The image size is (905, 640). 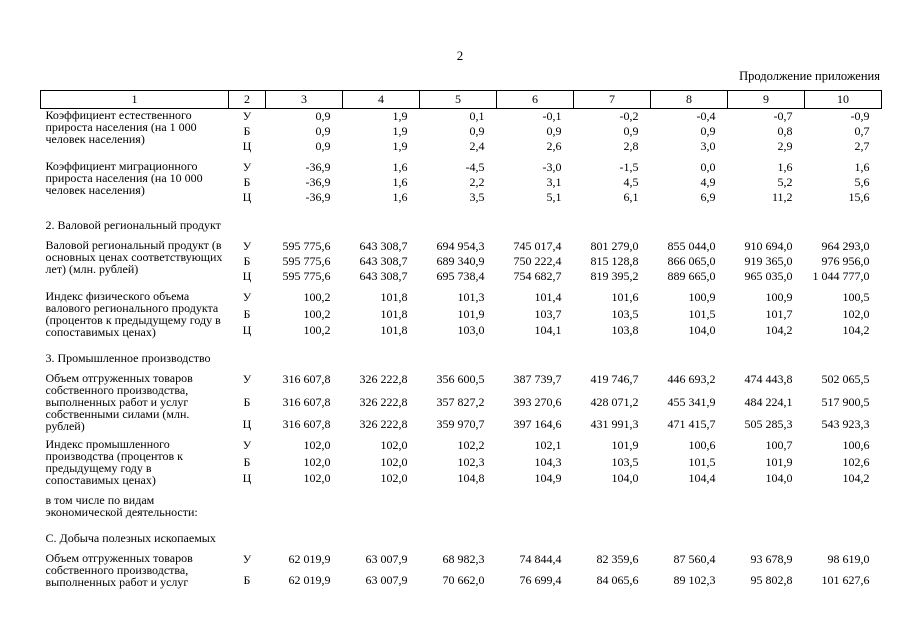 I want to click on value-cell: 11,2, so click(x=782, y=197).